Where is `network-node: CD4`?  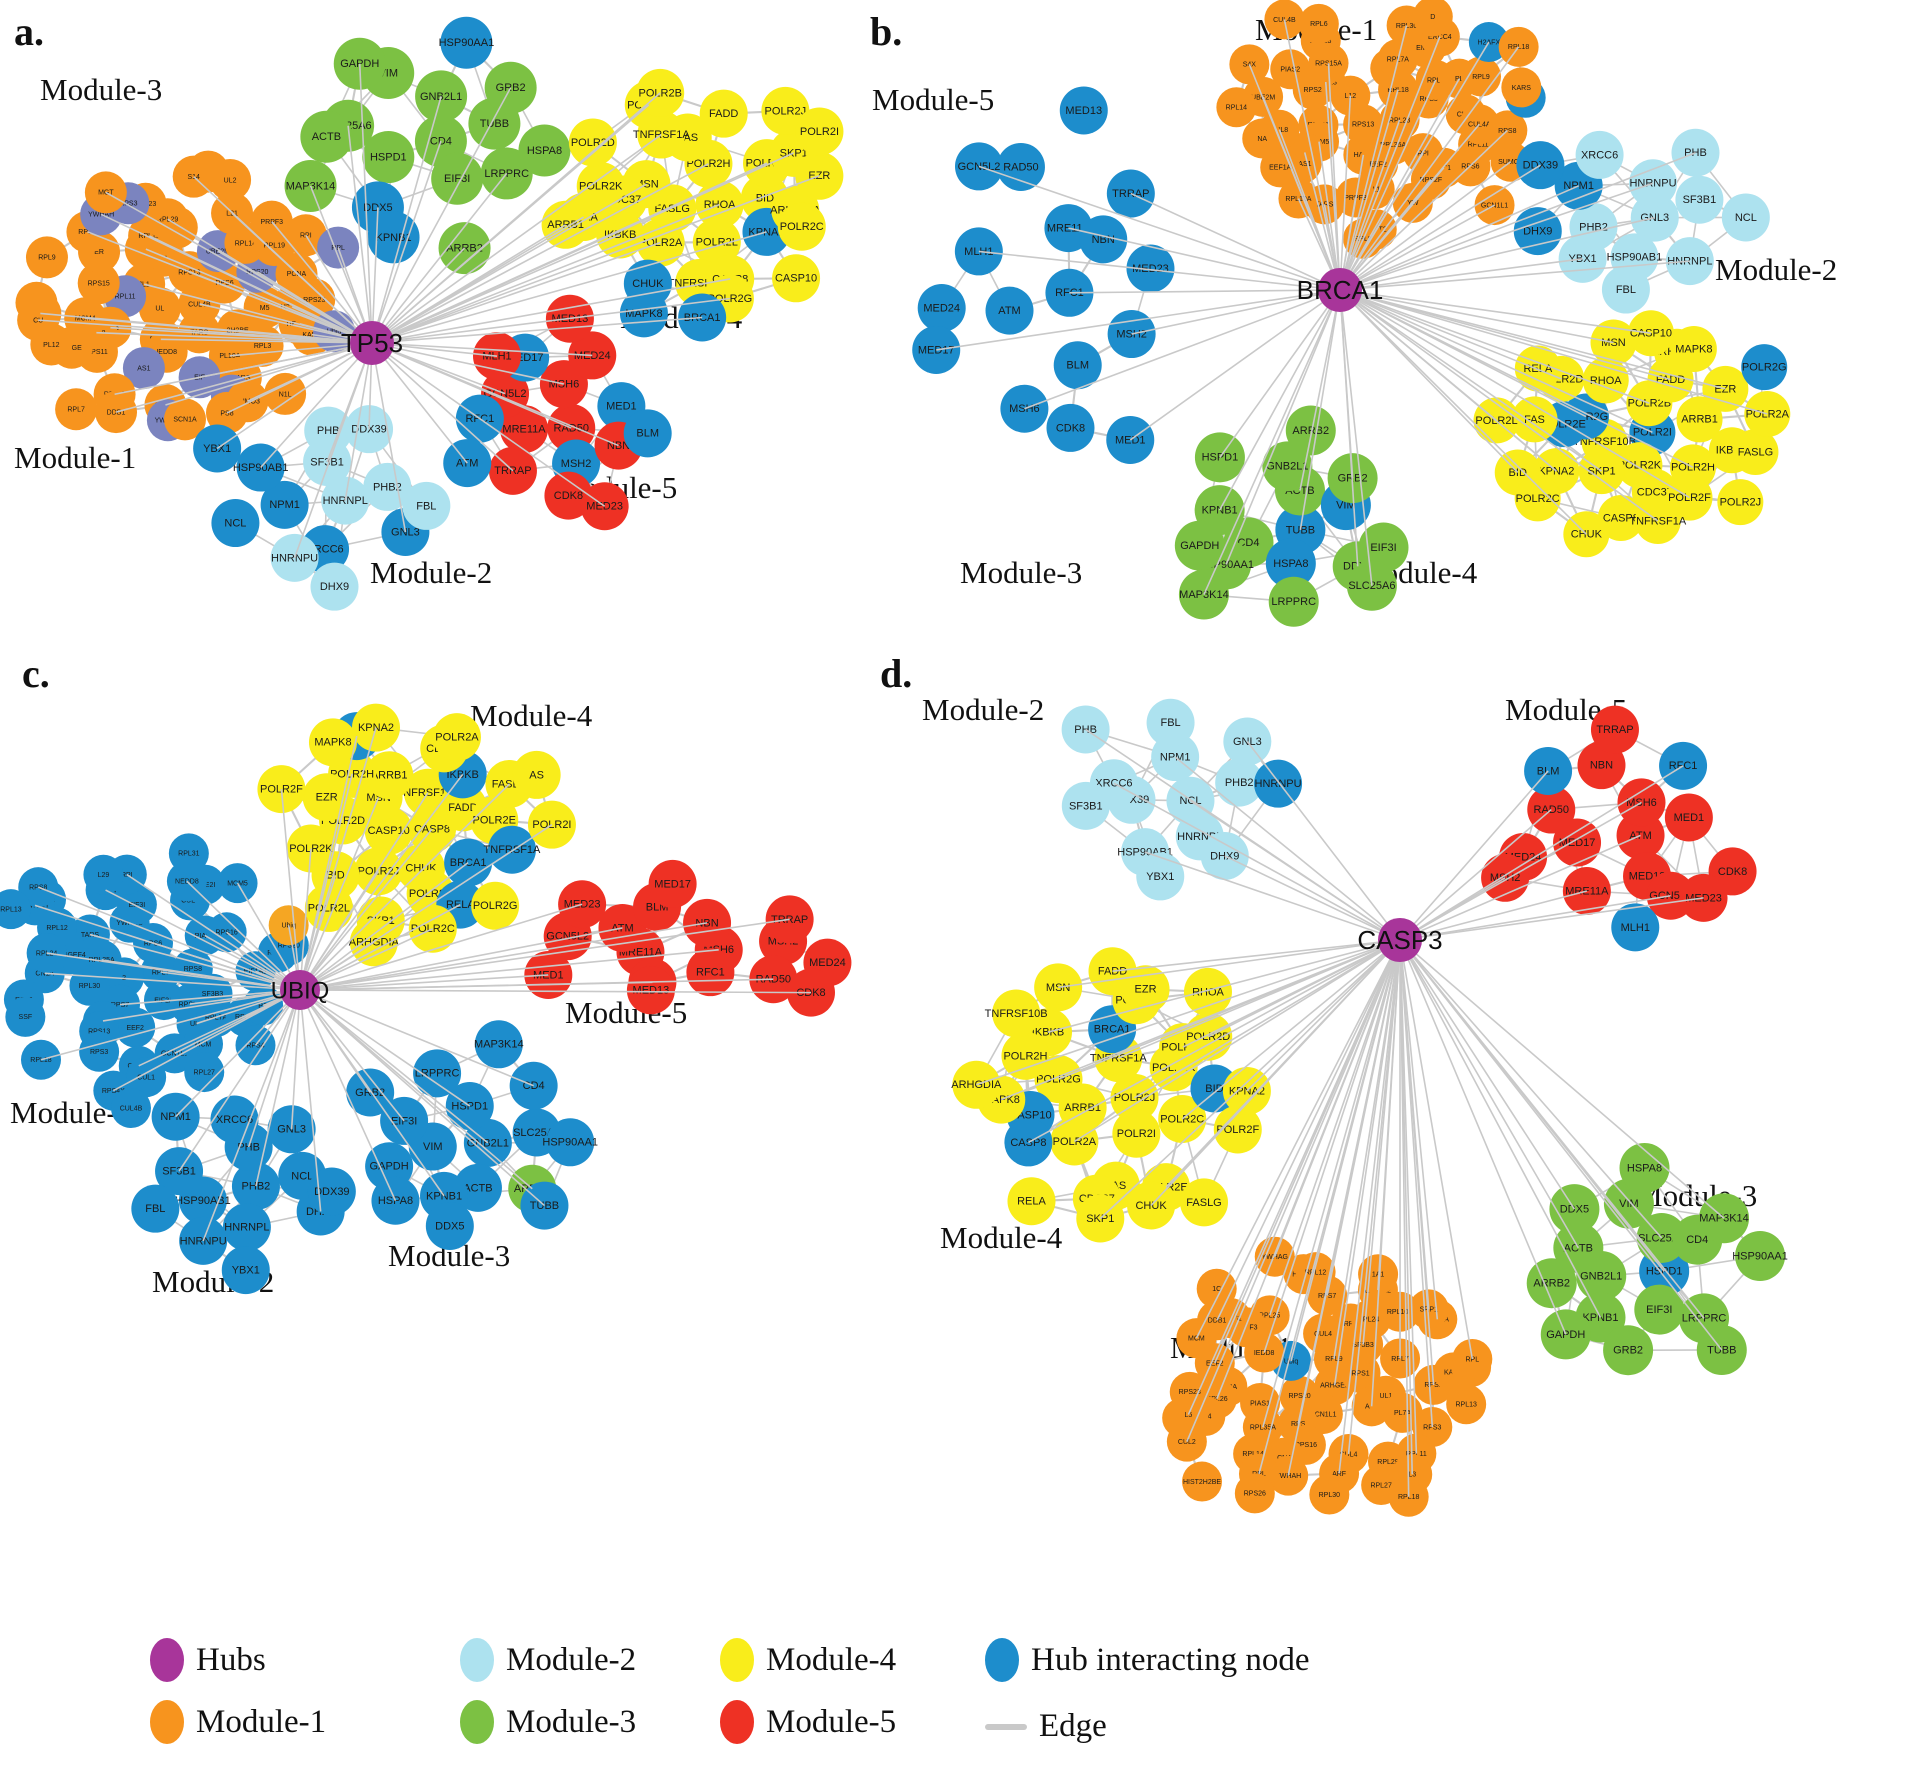 network-node: CD4 is located at coordinates (533, 1085).